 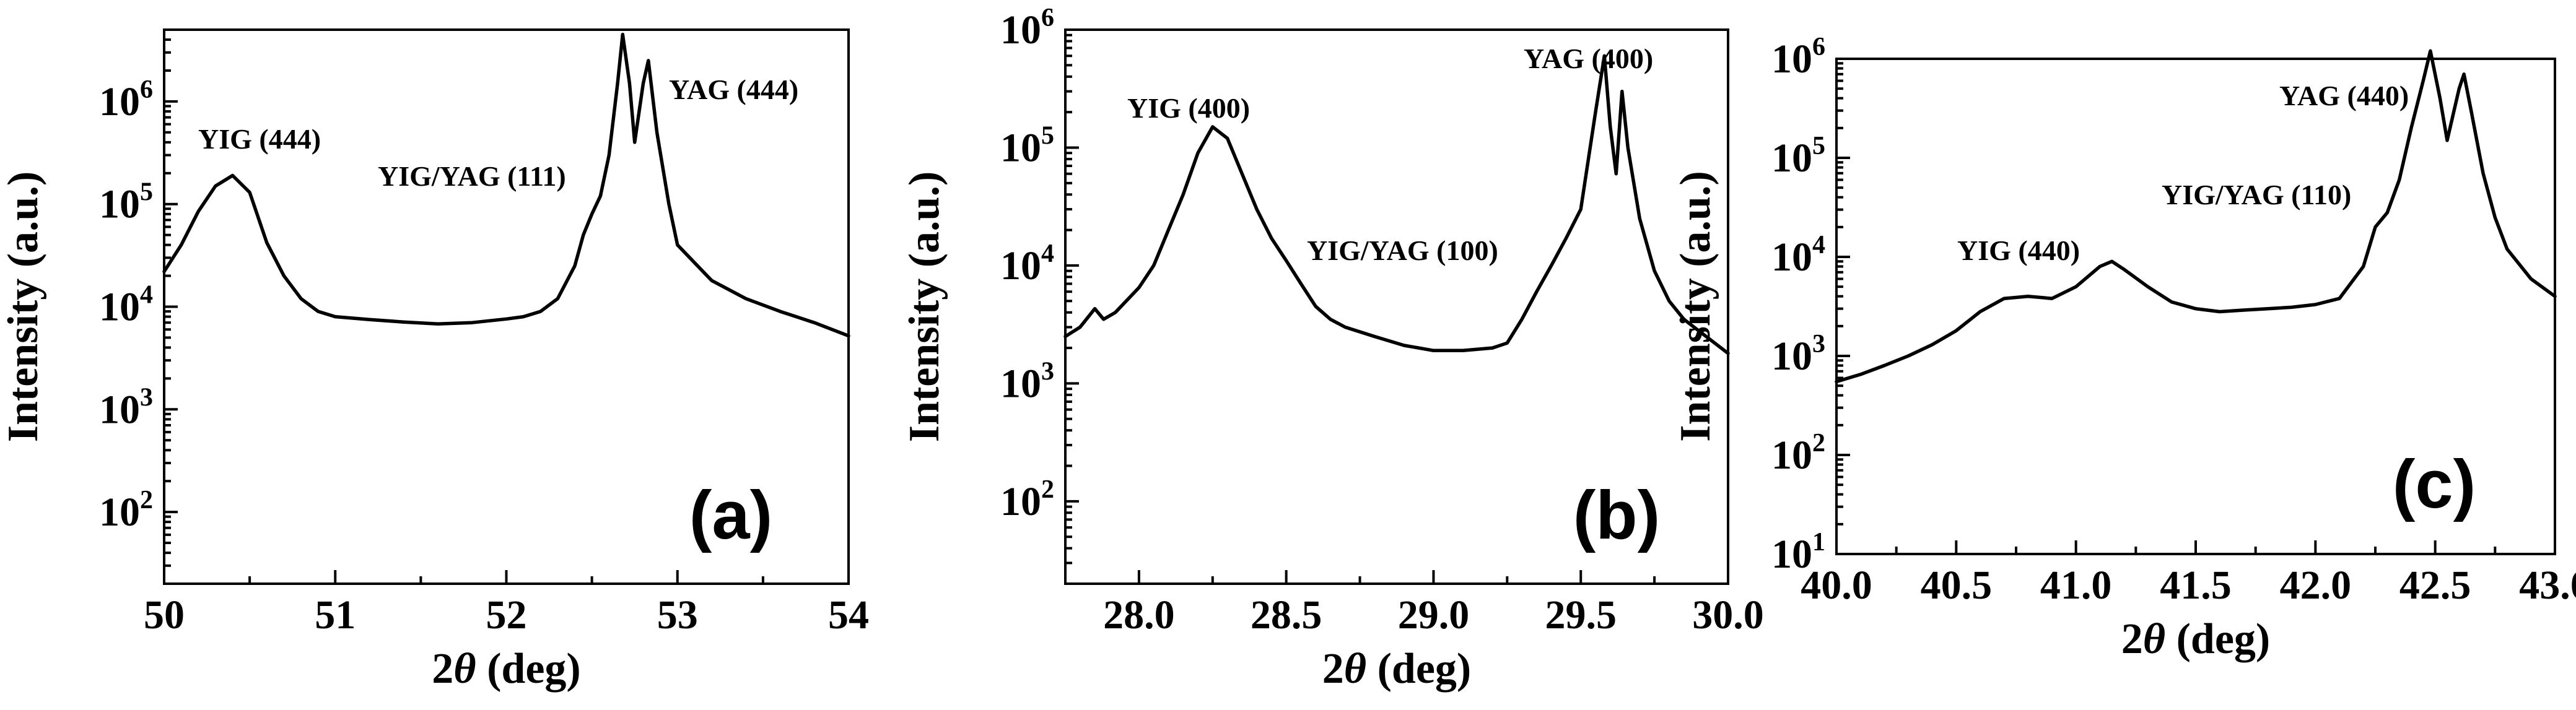 What do you see at coordinates (2344, 95) in the screenshot?
I see `peak-annotation: YAG (440)` at bounding box center [2344, 95].